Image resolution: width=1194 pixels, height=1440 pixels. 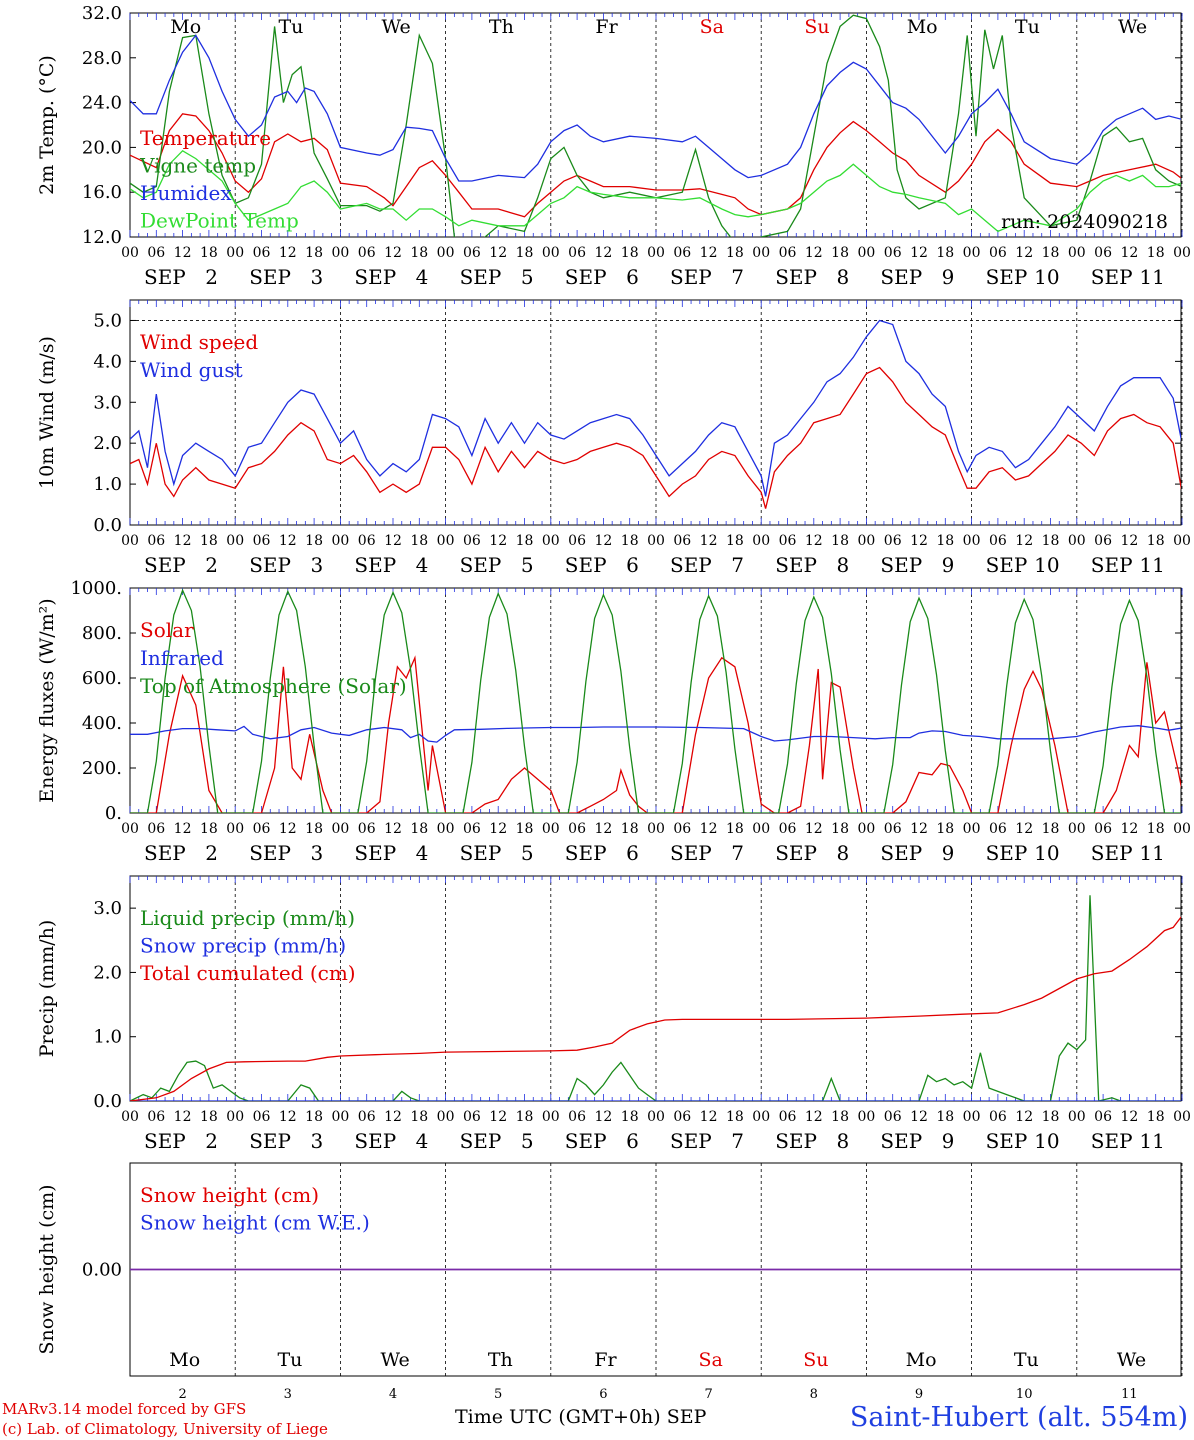 I want to click on series-top-of-atmosphere-solar-, so click(x=655, y=700).